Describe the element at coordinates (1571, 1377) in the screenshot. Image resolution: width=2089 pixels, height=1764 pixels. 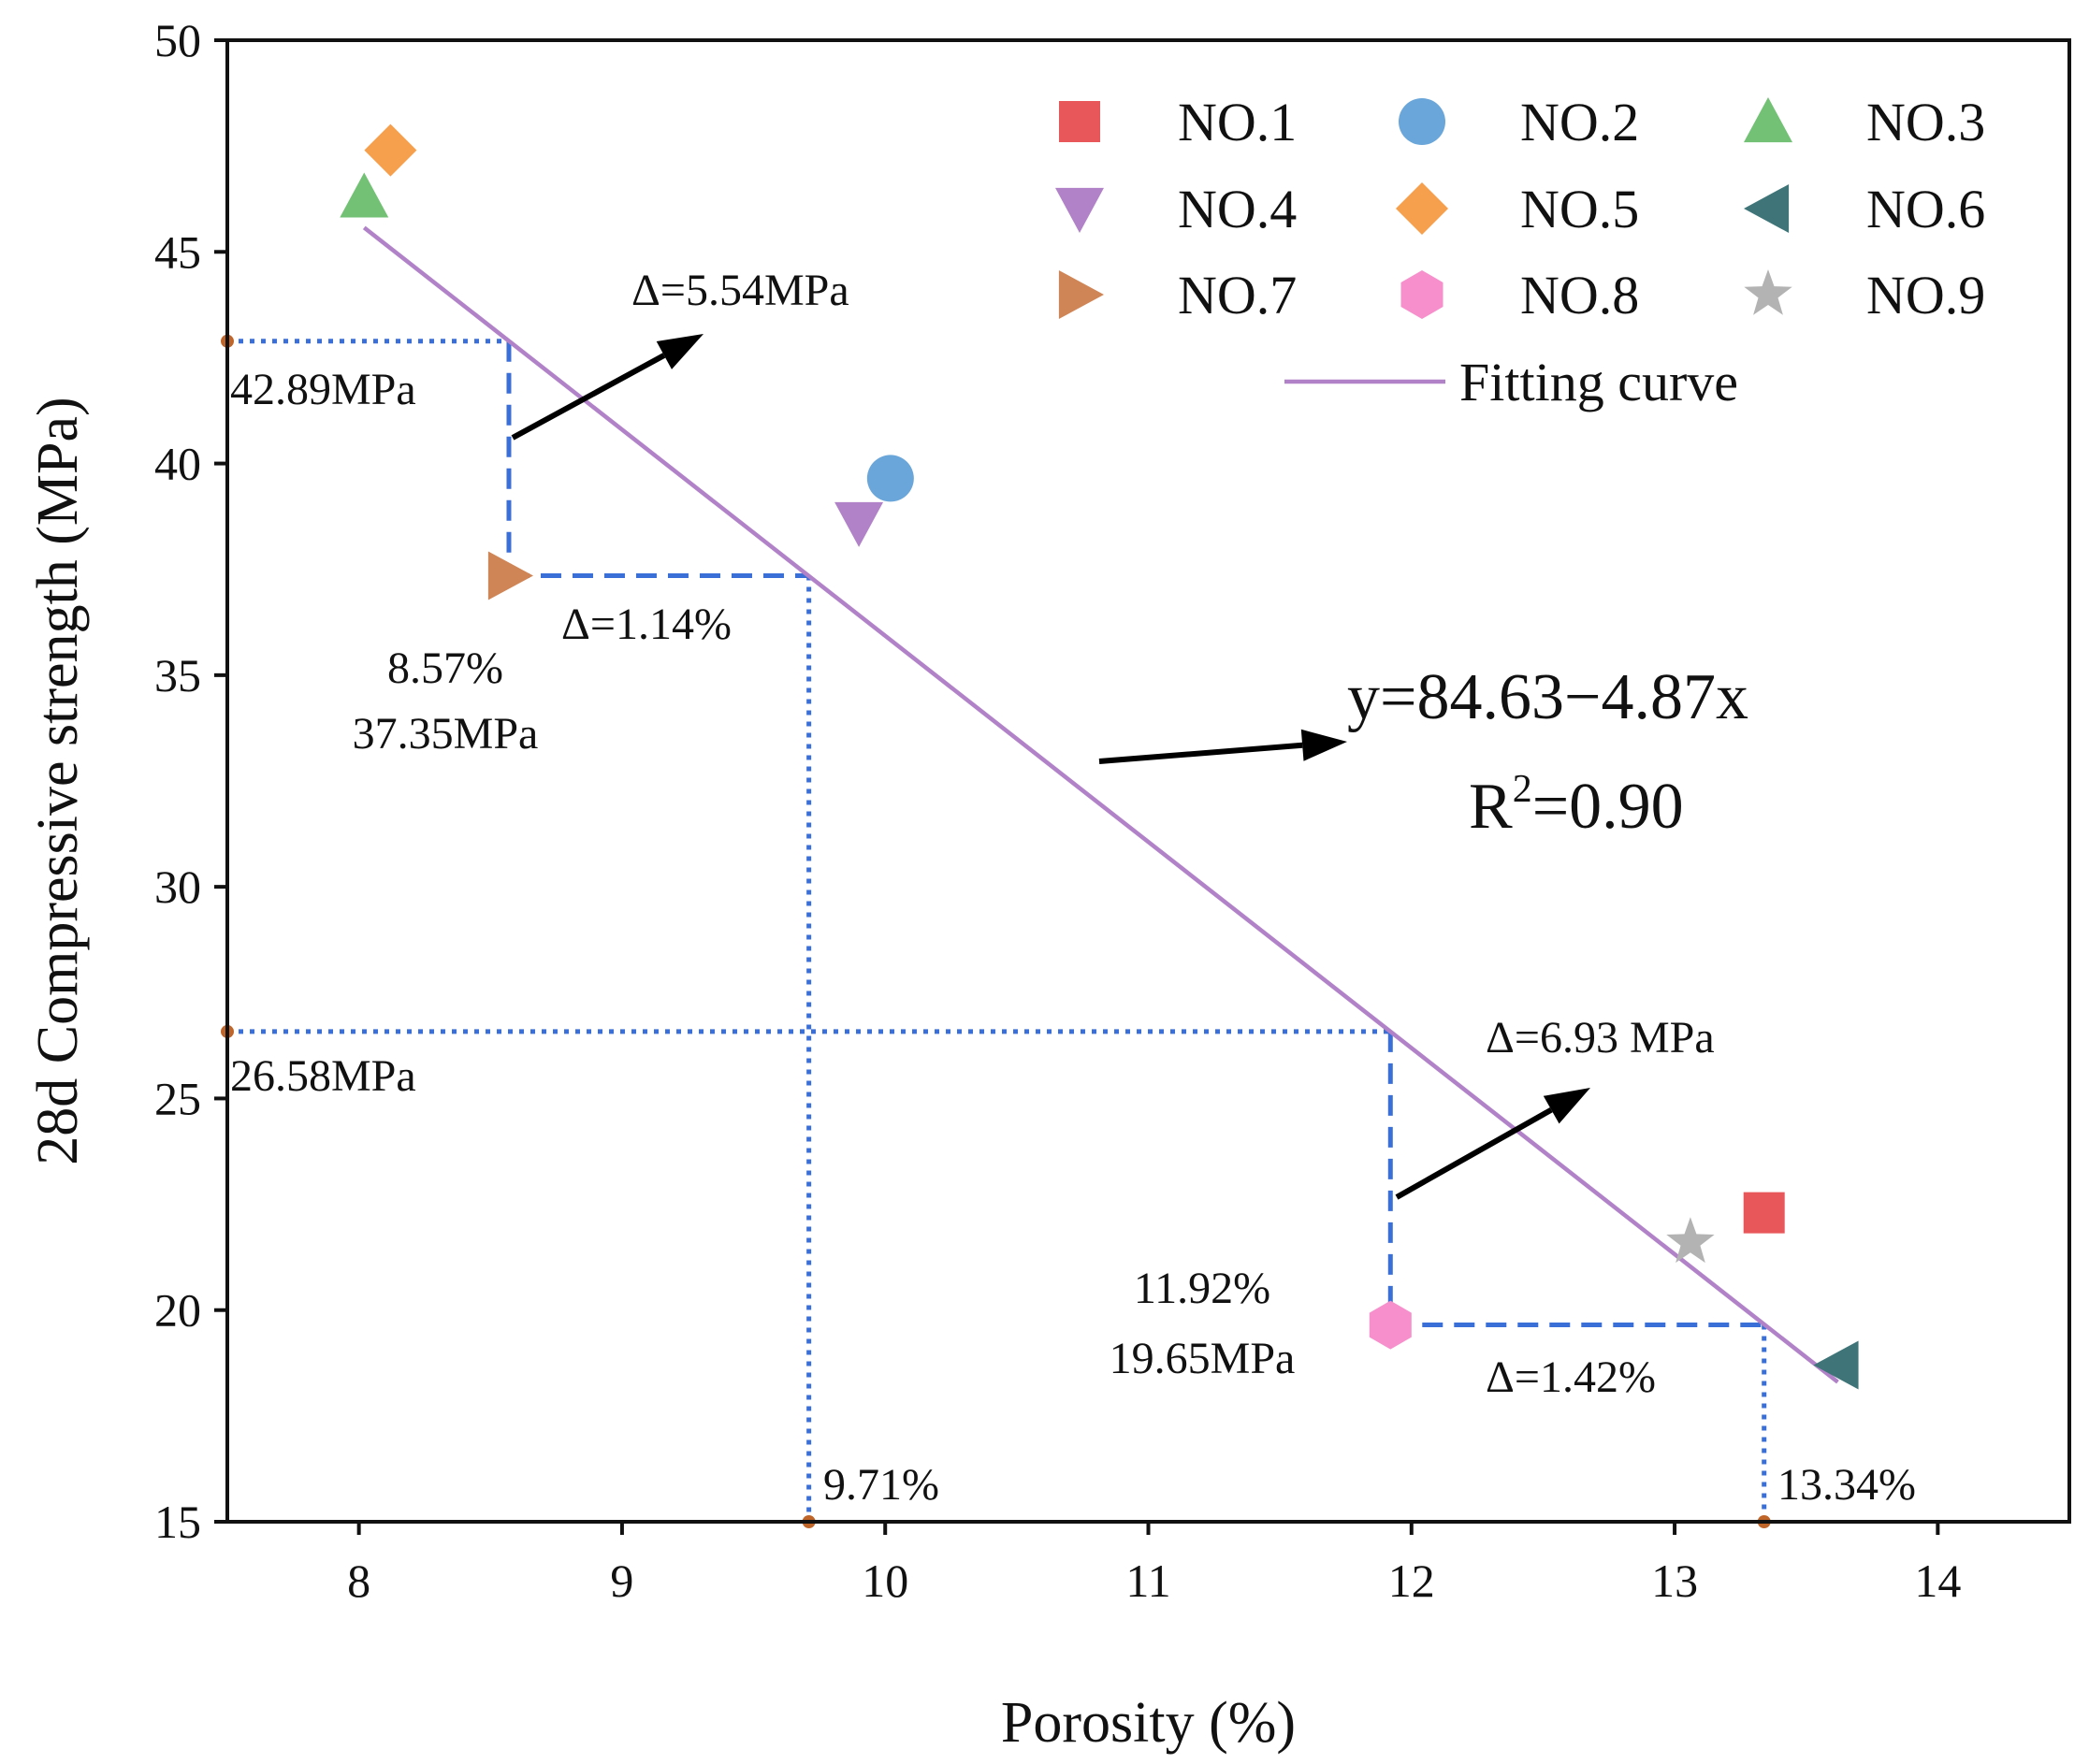
I see `delta-pct-lower-label: Δ=1.42%` at that location.